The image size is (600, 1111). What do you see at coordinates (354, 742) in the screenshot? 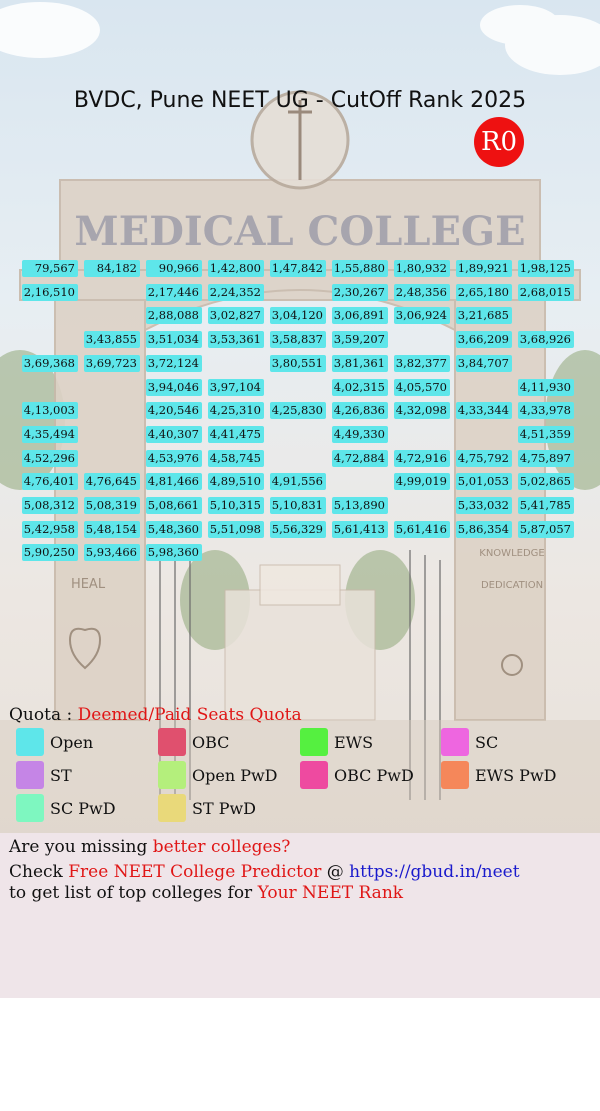
I see `legend-label: EWS` at bounding box center [354, 742].